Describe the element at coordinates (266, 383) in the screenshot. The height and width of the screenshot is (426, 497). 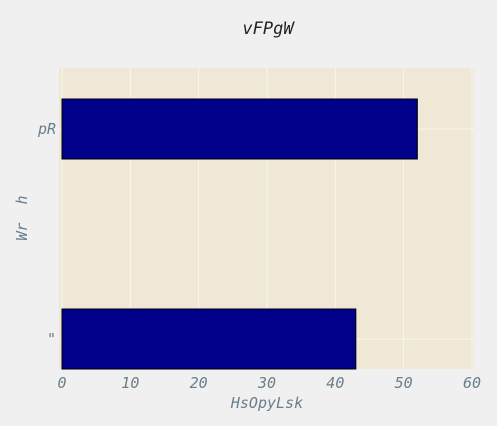
I see `x-tick-label-3: 30` at that location.